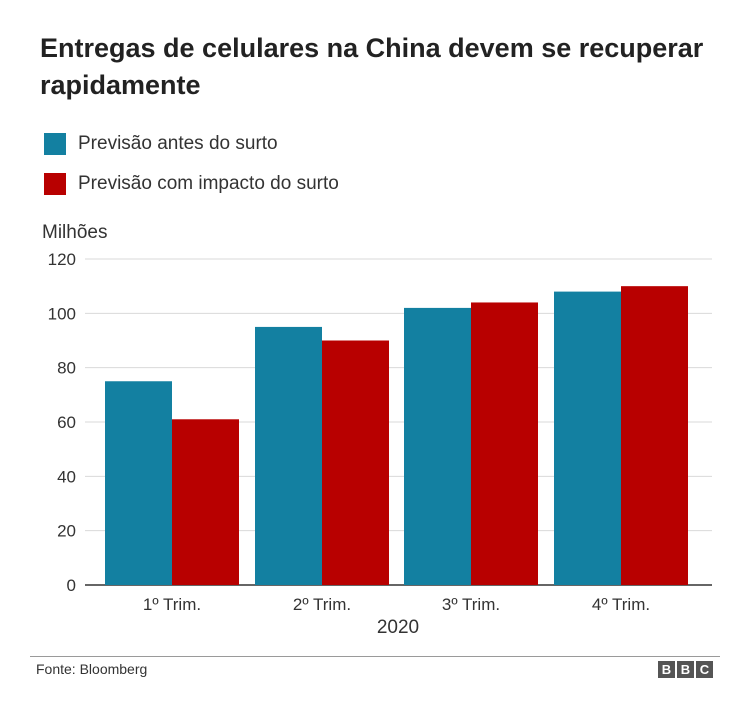 This screenshot has height=701, width=750. What do you see at coordinates (398, 627) in the screenshot?
I see `x-axis-label: 2020` at bounding box center [398, 627].